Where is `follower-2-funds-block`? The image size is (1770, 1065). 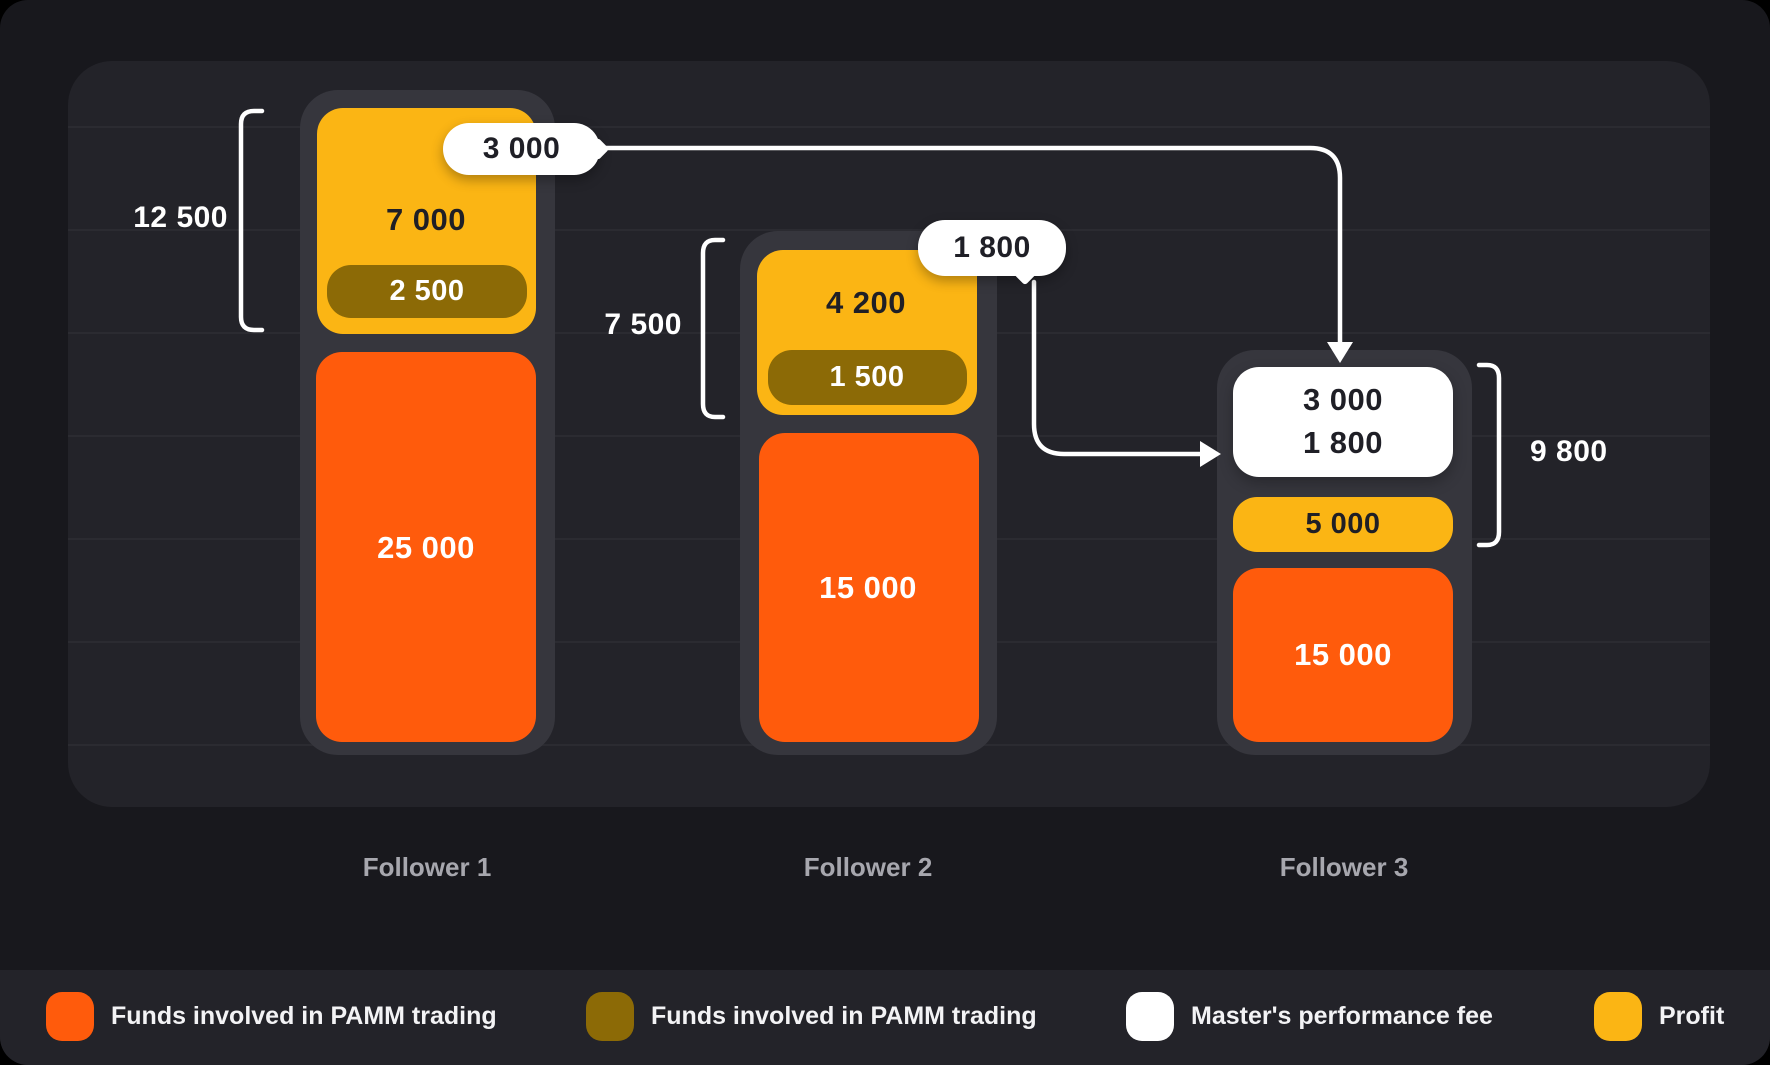 follower-2-funds-block is located at coordinates (869, 587).